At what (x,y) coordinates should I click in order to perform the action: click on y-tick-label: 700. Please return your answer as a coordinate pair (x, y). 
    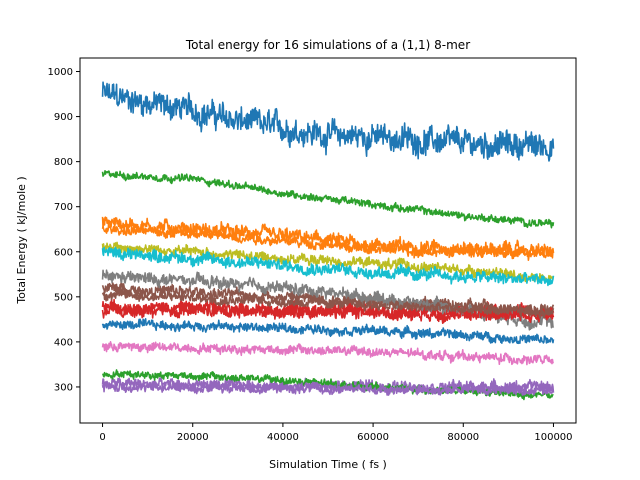
    Looking at the image, I should click on (63, 207).